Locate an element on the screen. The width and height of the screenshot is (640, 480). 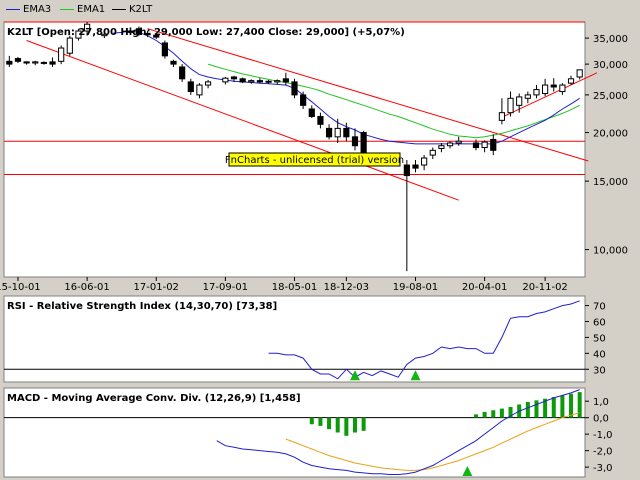
price-xtick-label: 17-09-01 is located at coordinates (225, 287).